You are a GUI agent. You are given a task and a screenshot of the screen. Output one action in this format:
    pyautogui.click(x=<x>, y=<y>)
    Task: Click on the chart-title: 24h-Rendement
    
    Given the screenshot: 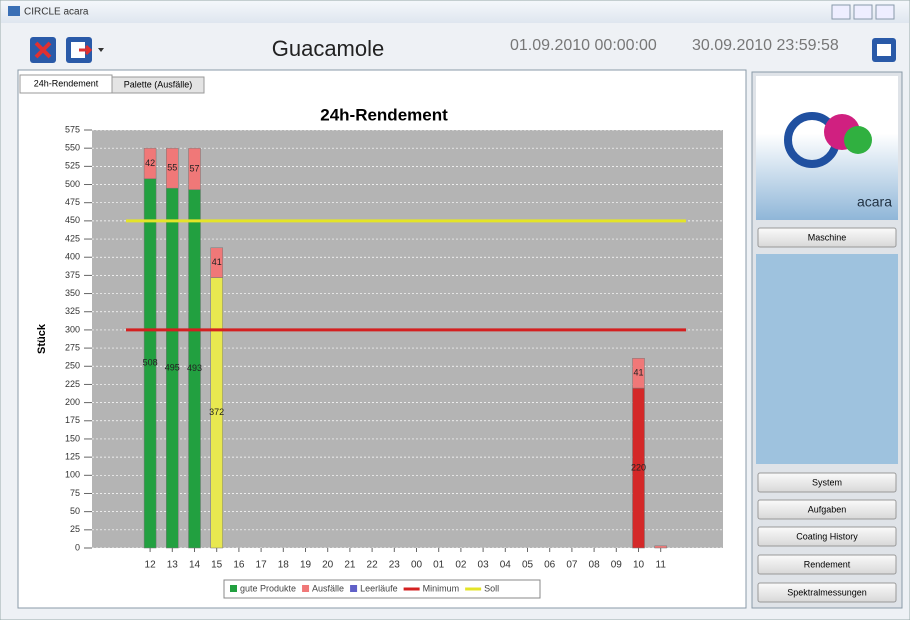 What is the action you would take?
    pyautogui.click(x=384, y=114)
    